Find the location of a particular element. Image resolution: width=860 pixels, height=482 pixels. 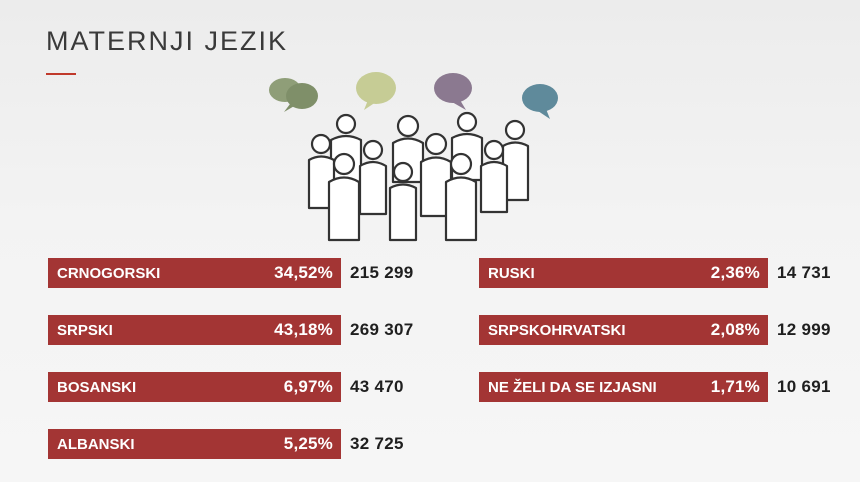

speech-bubble-teal-icon is located at coordinates (540, 101).